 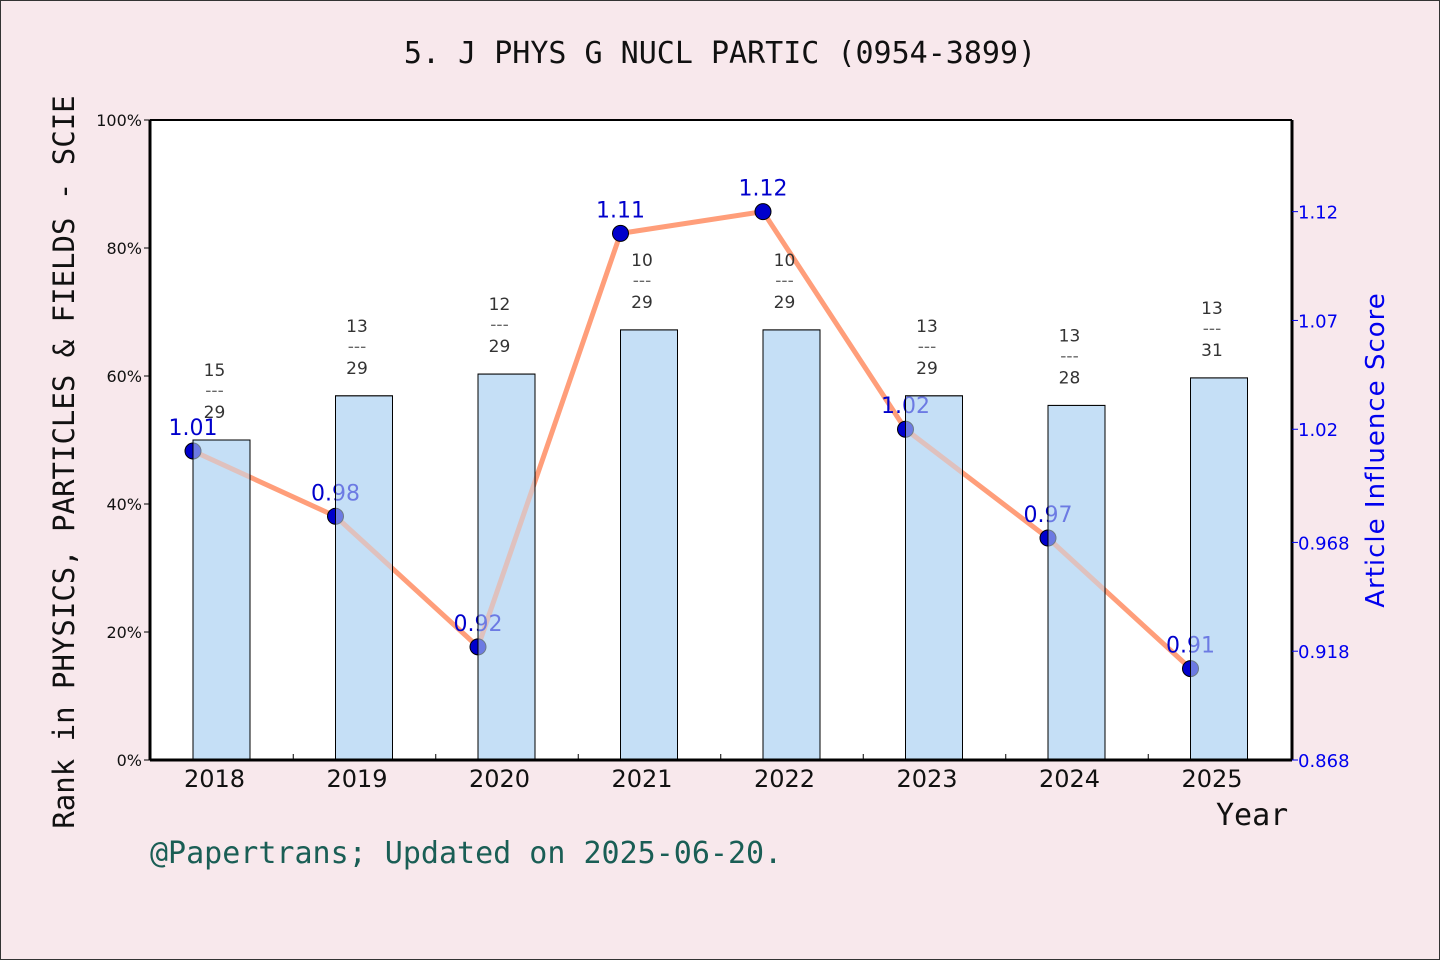 I want to click on rank-label-2025: 13--- 31, so click(x=1212, y=330).